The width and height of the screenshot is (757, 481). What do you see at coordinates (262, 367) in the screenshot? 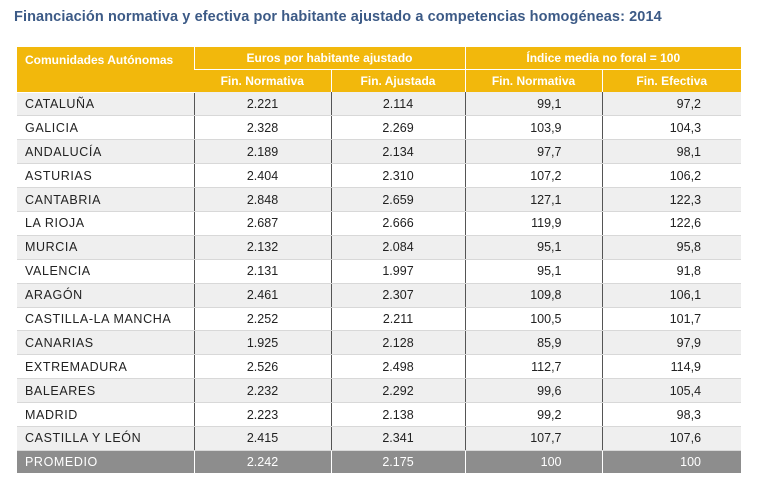
I see `fin-normativa-cell: 2.526` at bounding box center [262, 367].